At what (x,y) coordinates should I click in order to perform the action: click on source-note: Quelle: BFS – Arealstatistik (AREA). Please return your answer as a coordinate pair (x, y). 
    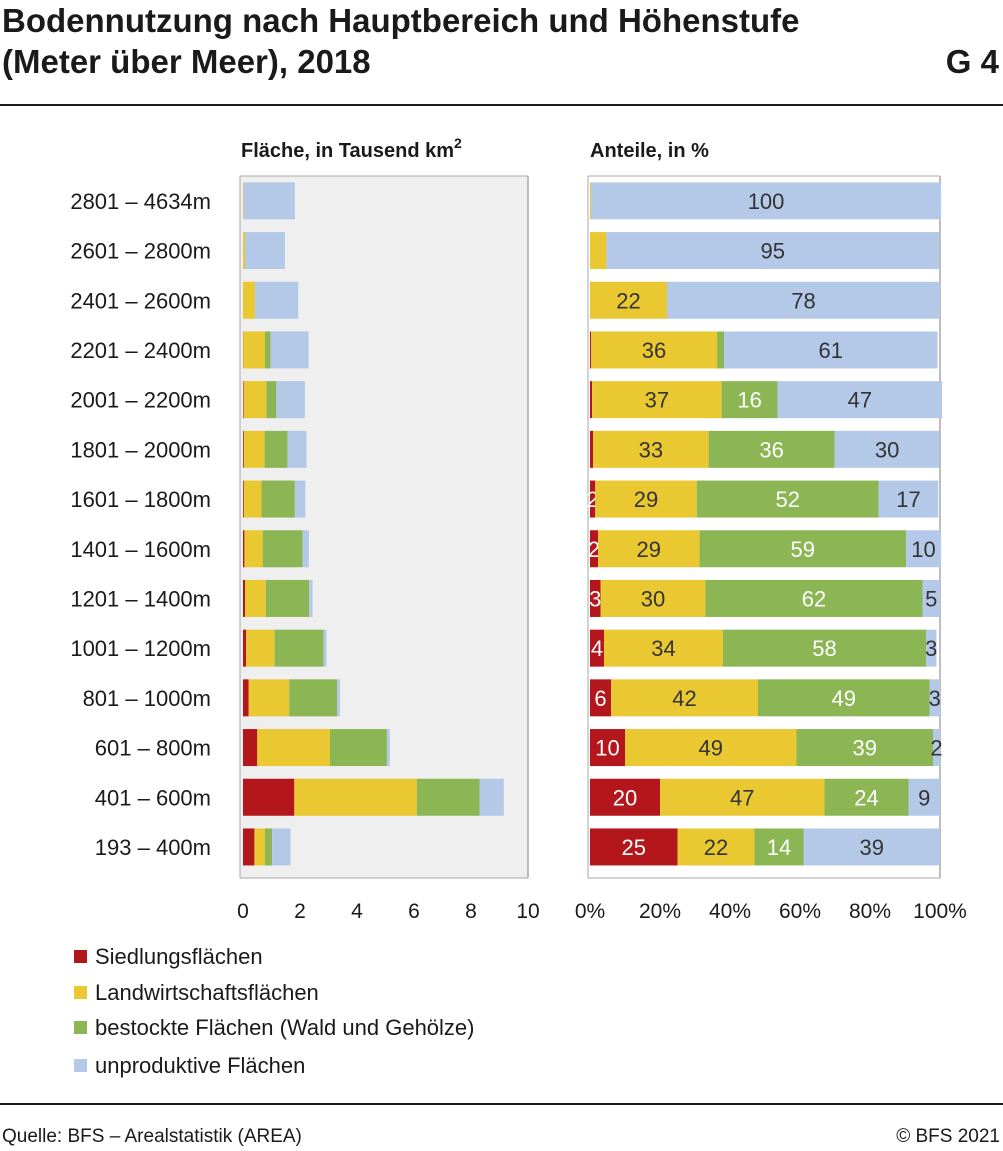
    Looking at the image, I should click on (152, 1136).